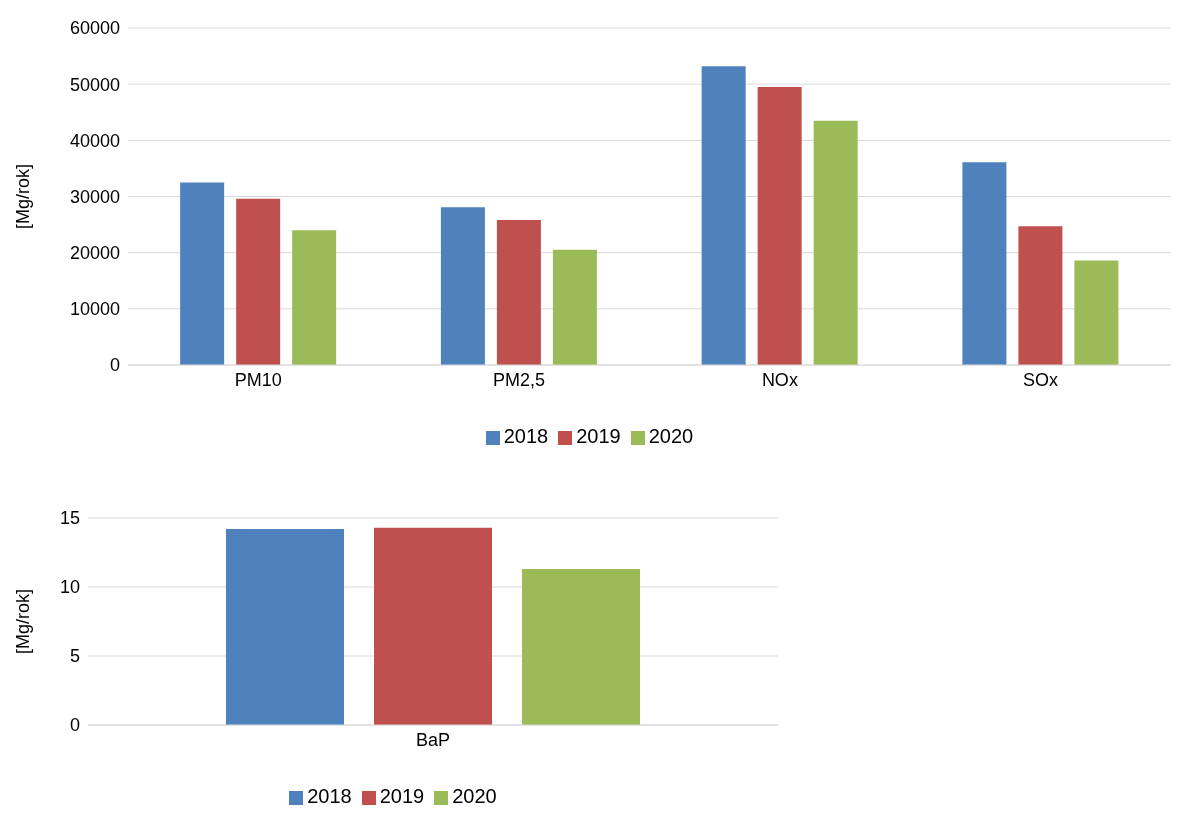 The image size is (1189, 823). Describe the element at coordinates (74, 656) in the screenshot. I see `y-tick-label: 5` at that location.